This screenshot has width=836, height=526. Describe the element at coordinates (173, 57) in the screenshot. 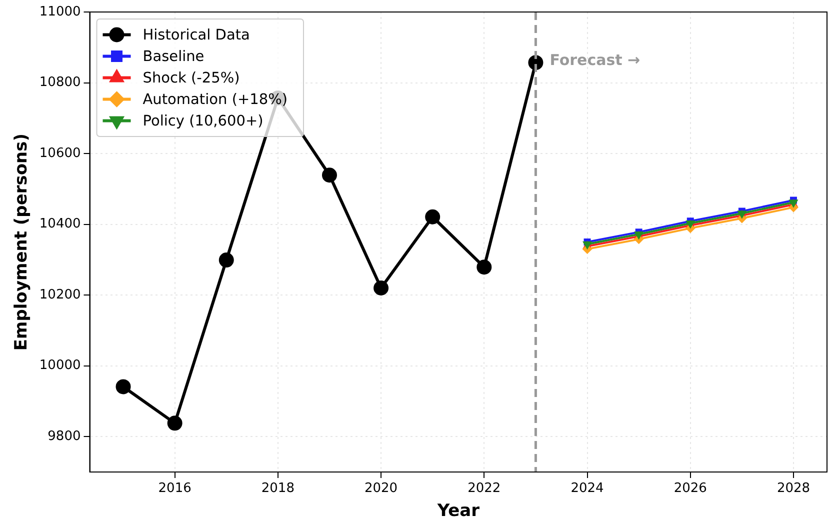

I see `legend-label: Baseline` at that location.